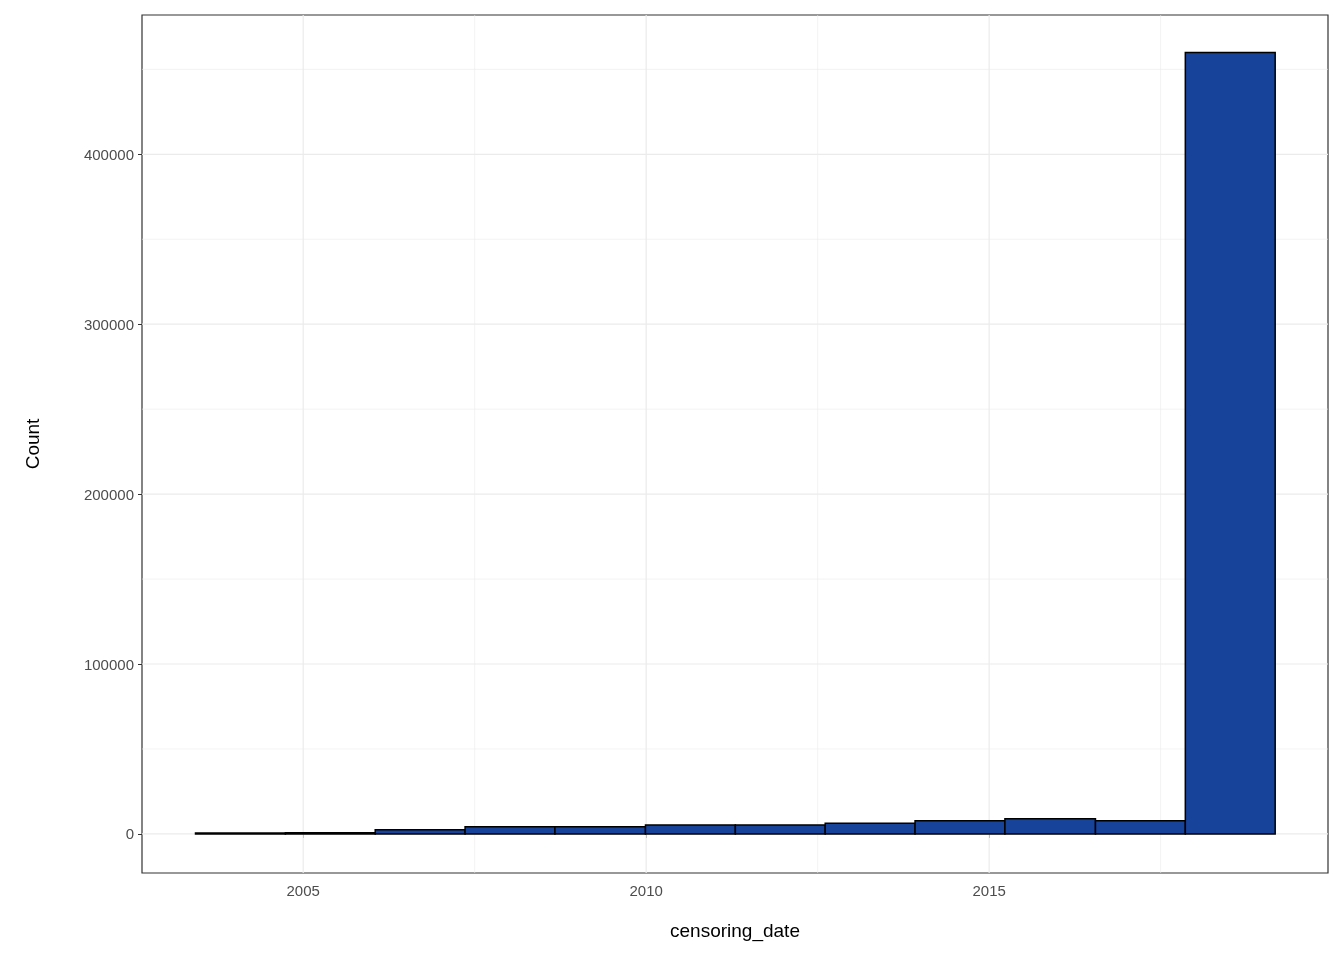 The height and width of the screenshot is (960, 1344). I want to click on x-tick-label: 2005, so click(303, 890).